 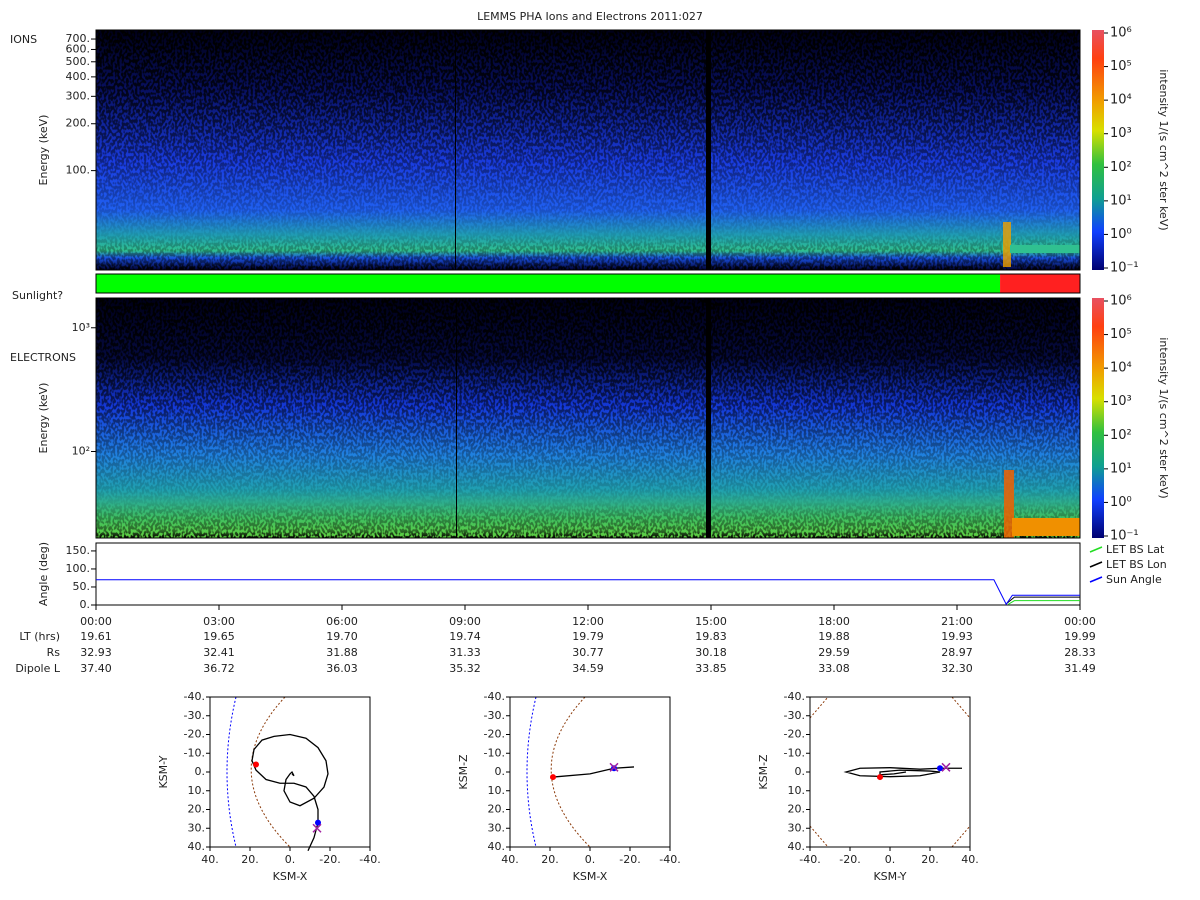 What do you see at coordinates (494, 696) in the screenshot?
I see `y-tick-label: -40.` at bounding box center [494, 696].